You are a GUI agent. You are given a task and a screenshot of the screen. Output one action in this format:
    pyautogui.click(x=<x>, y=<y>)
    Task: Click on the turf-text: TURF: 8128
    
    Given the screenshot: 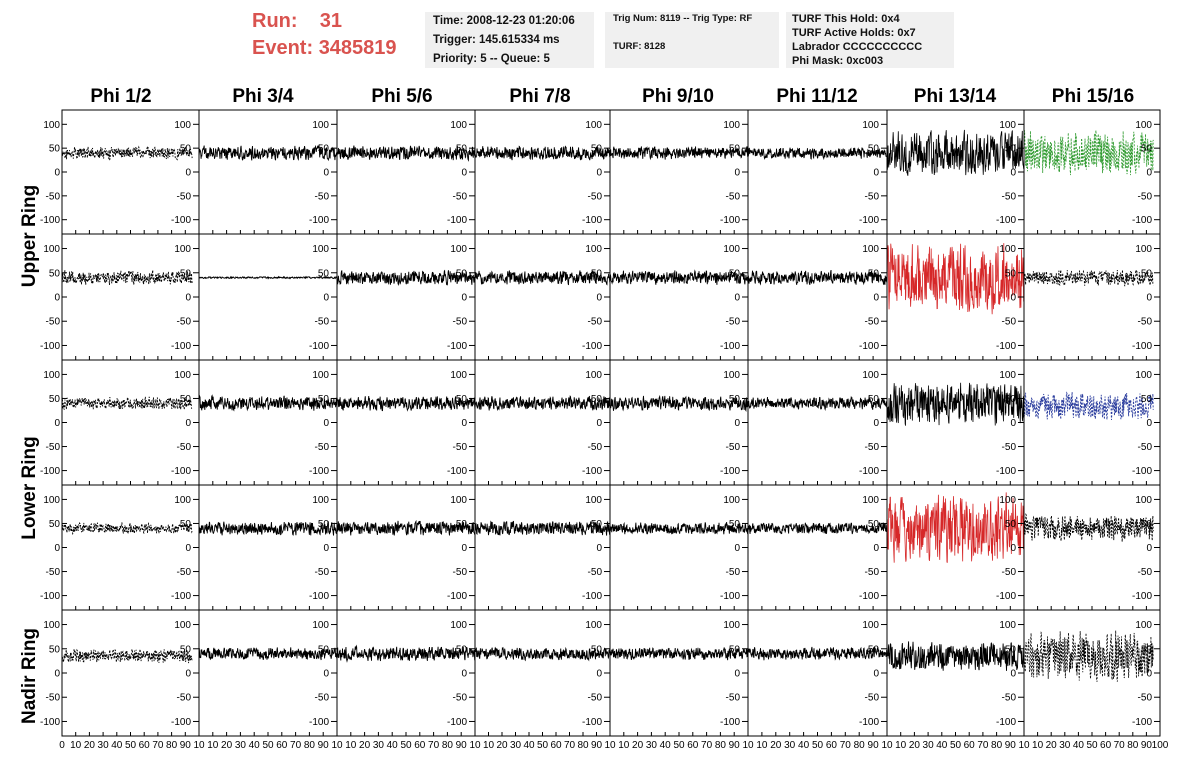 What is the action you would take?
    pyautogui.click(x=639, y=46)
    